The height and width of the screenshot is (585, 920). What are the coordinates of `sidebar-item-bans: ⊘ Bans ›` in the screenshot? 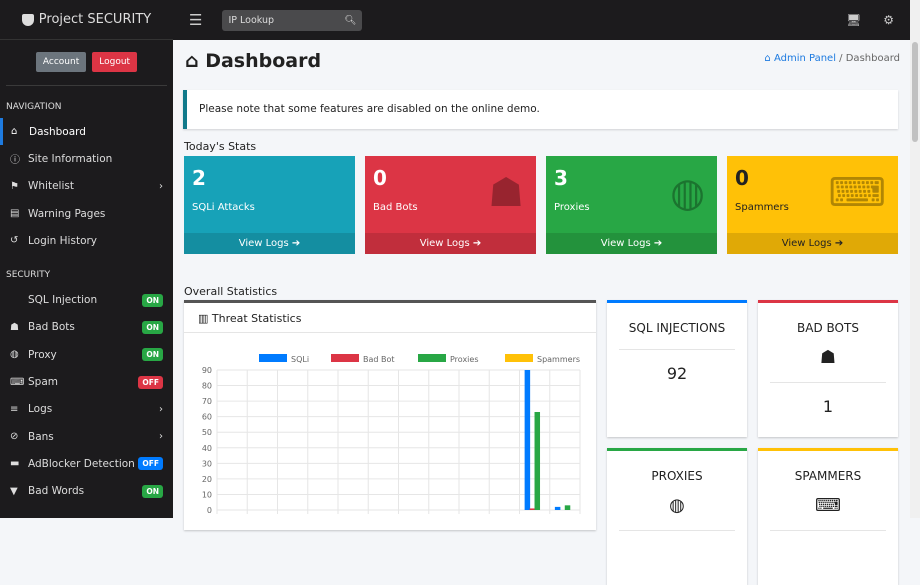 It's located at (86, 436).